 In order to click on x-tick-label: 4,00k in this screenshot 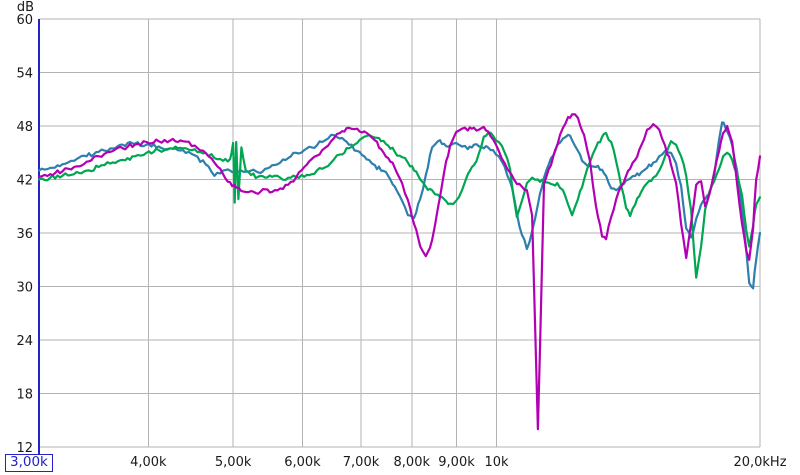, I will do `click(148, 462)`.